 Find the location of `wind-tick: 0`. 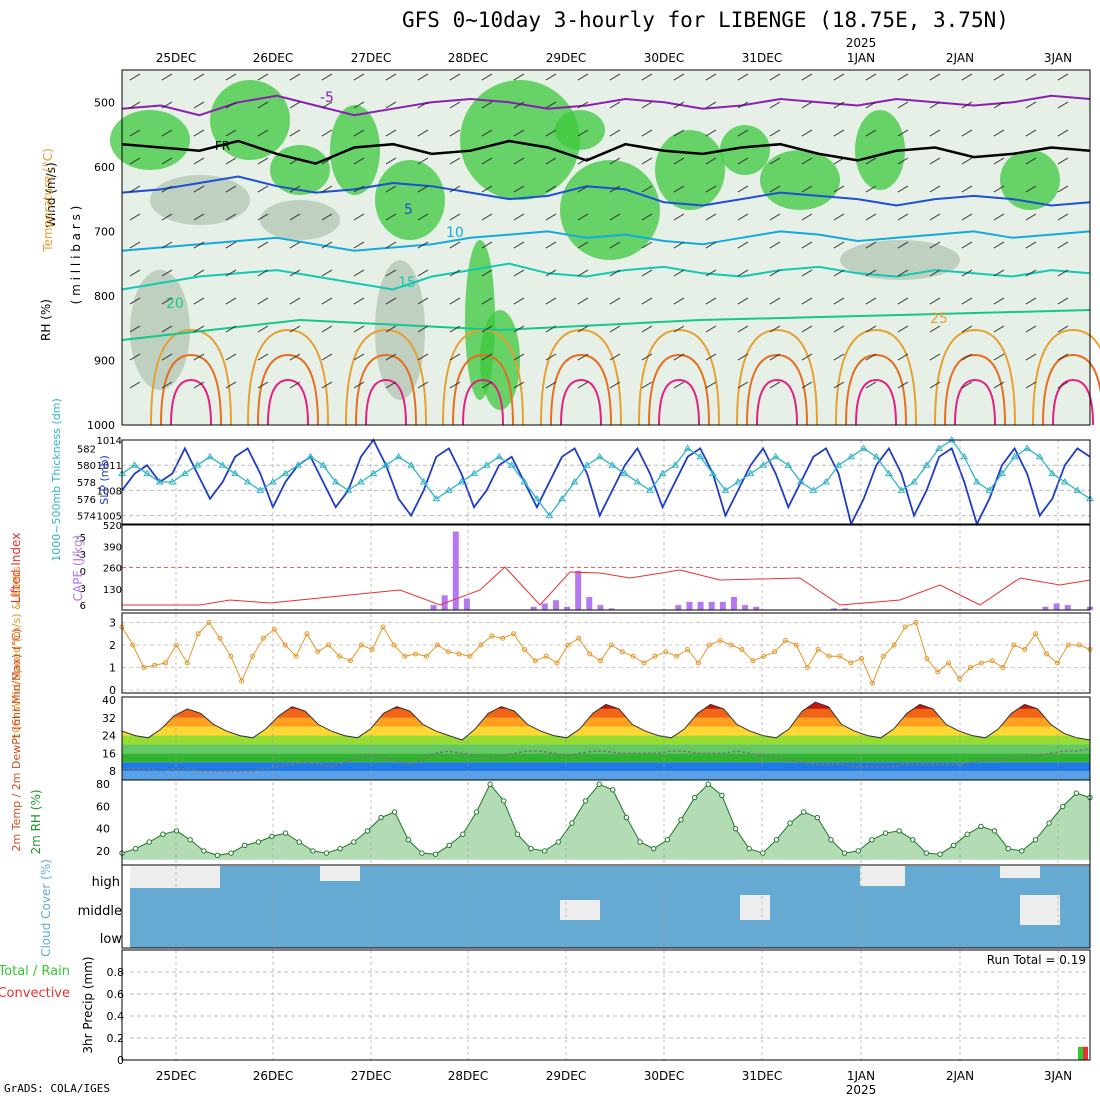

wind-tick: 0 is located at coordinates (112, 690).